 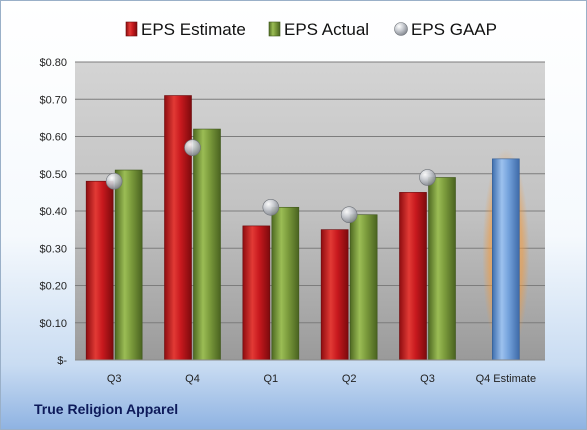 What do you see at coordinates (53, 249) in the screenshot?
I see `y-tick-label: $0.30` at bounding box center [53, 249].